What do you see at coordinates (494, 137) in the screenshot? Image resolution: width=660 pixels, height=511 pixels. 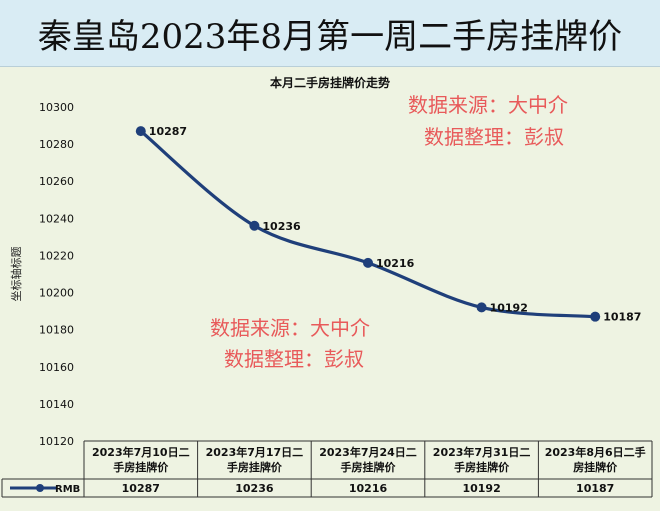 I see `watermark-top-line2: 数据整理：彭叔` at bounding box center [494, 137].